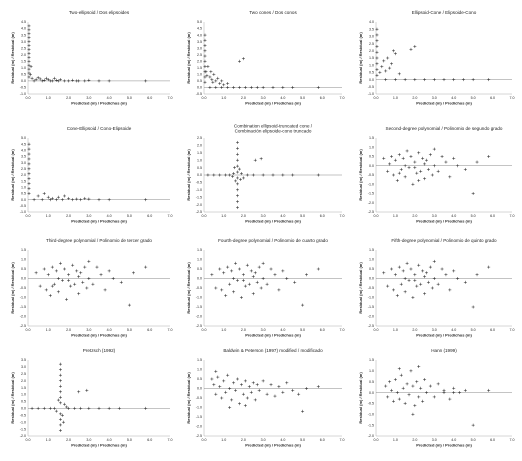 The height and width of the screenshot is (461, 522). I want to click on x-tick-label: 2.0, so click(68, 216).